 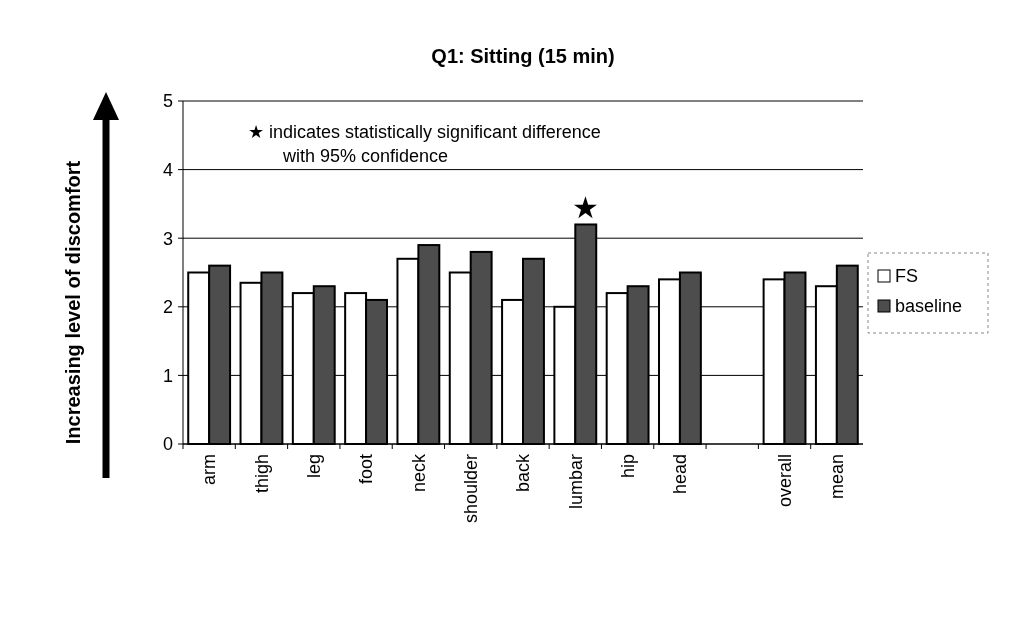 What do you see at coordinates (627, 466) in the screenshot?
I see `x-tick-label: hip` at bounding box center [627, 466].